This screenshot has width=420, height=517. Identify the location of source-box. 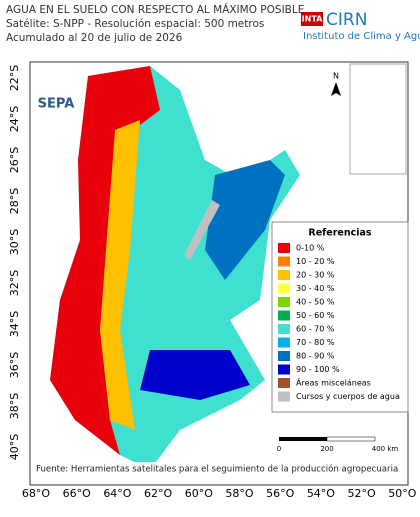
(219, 469).